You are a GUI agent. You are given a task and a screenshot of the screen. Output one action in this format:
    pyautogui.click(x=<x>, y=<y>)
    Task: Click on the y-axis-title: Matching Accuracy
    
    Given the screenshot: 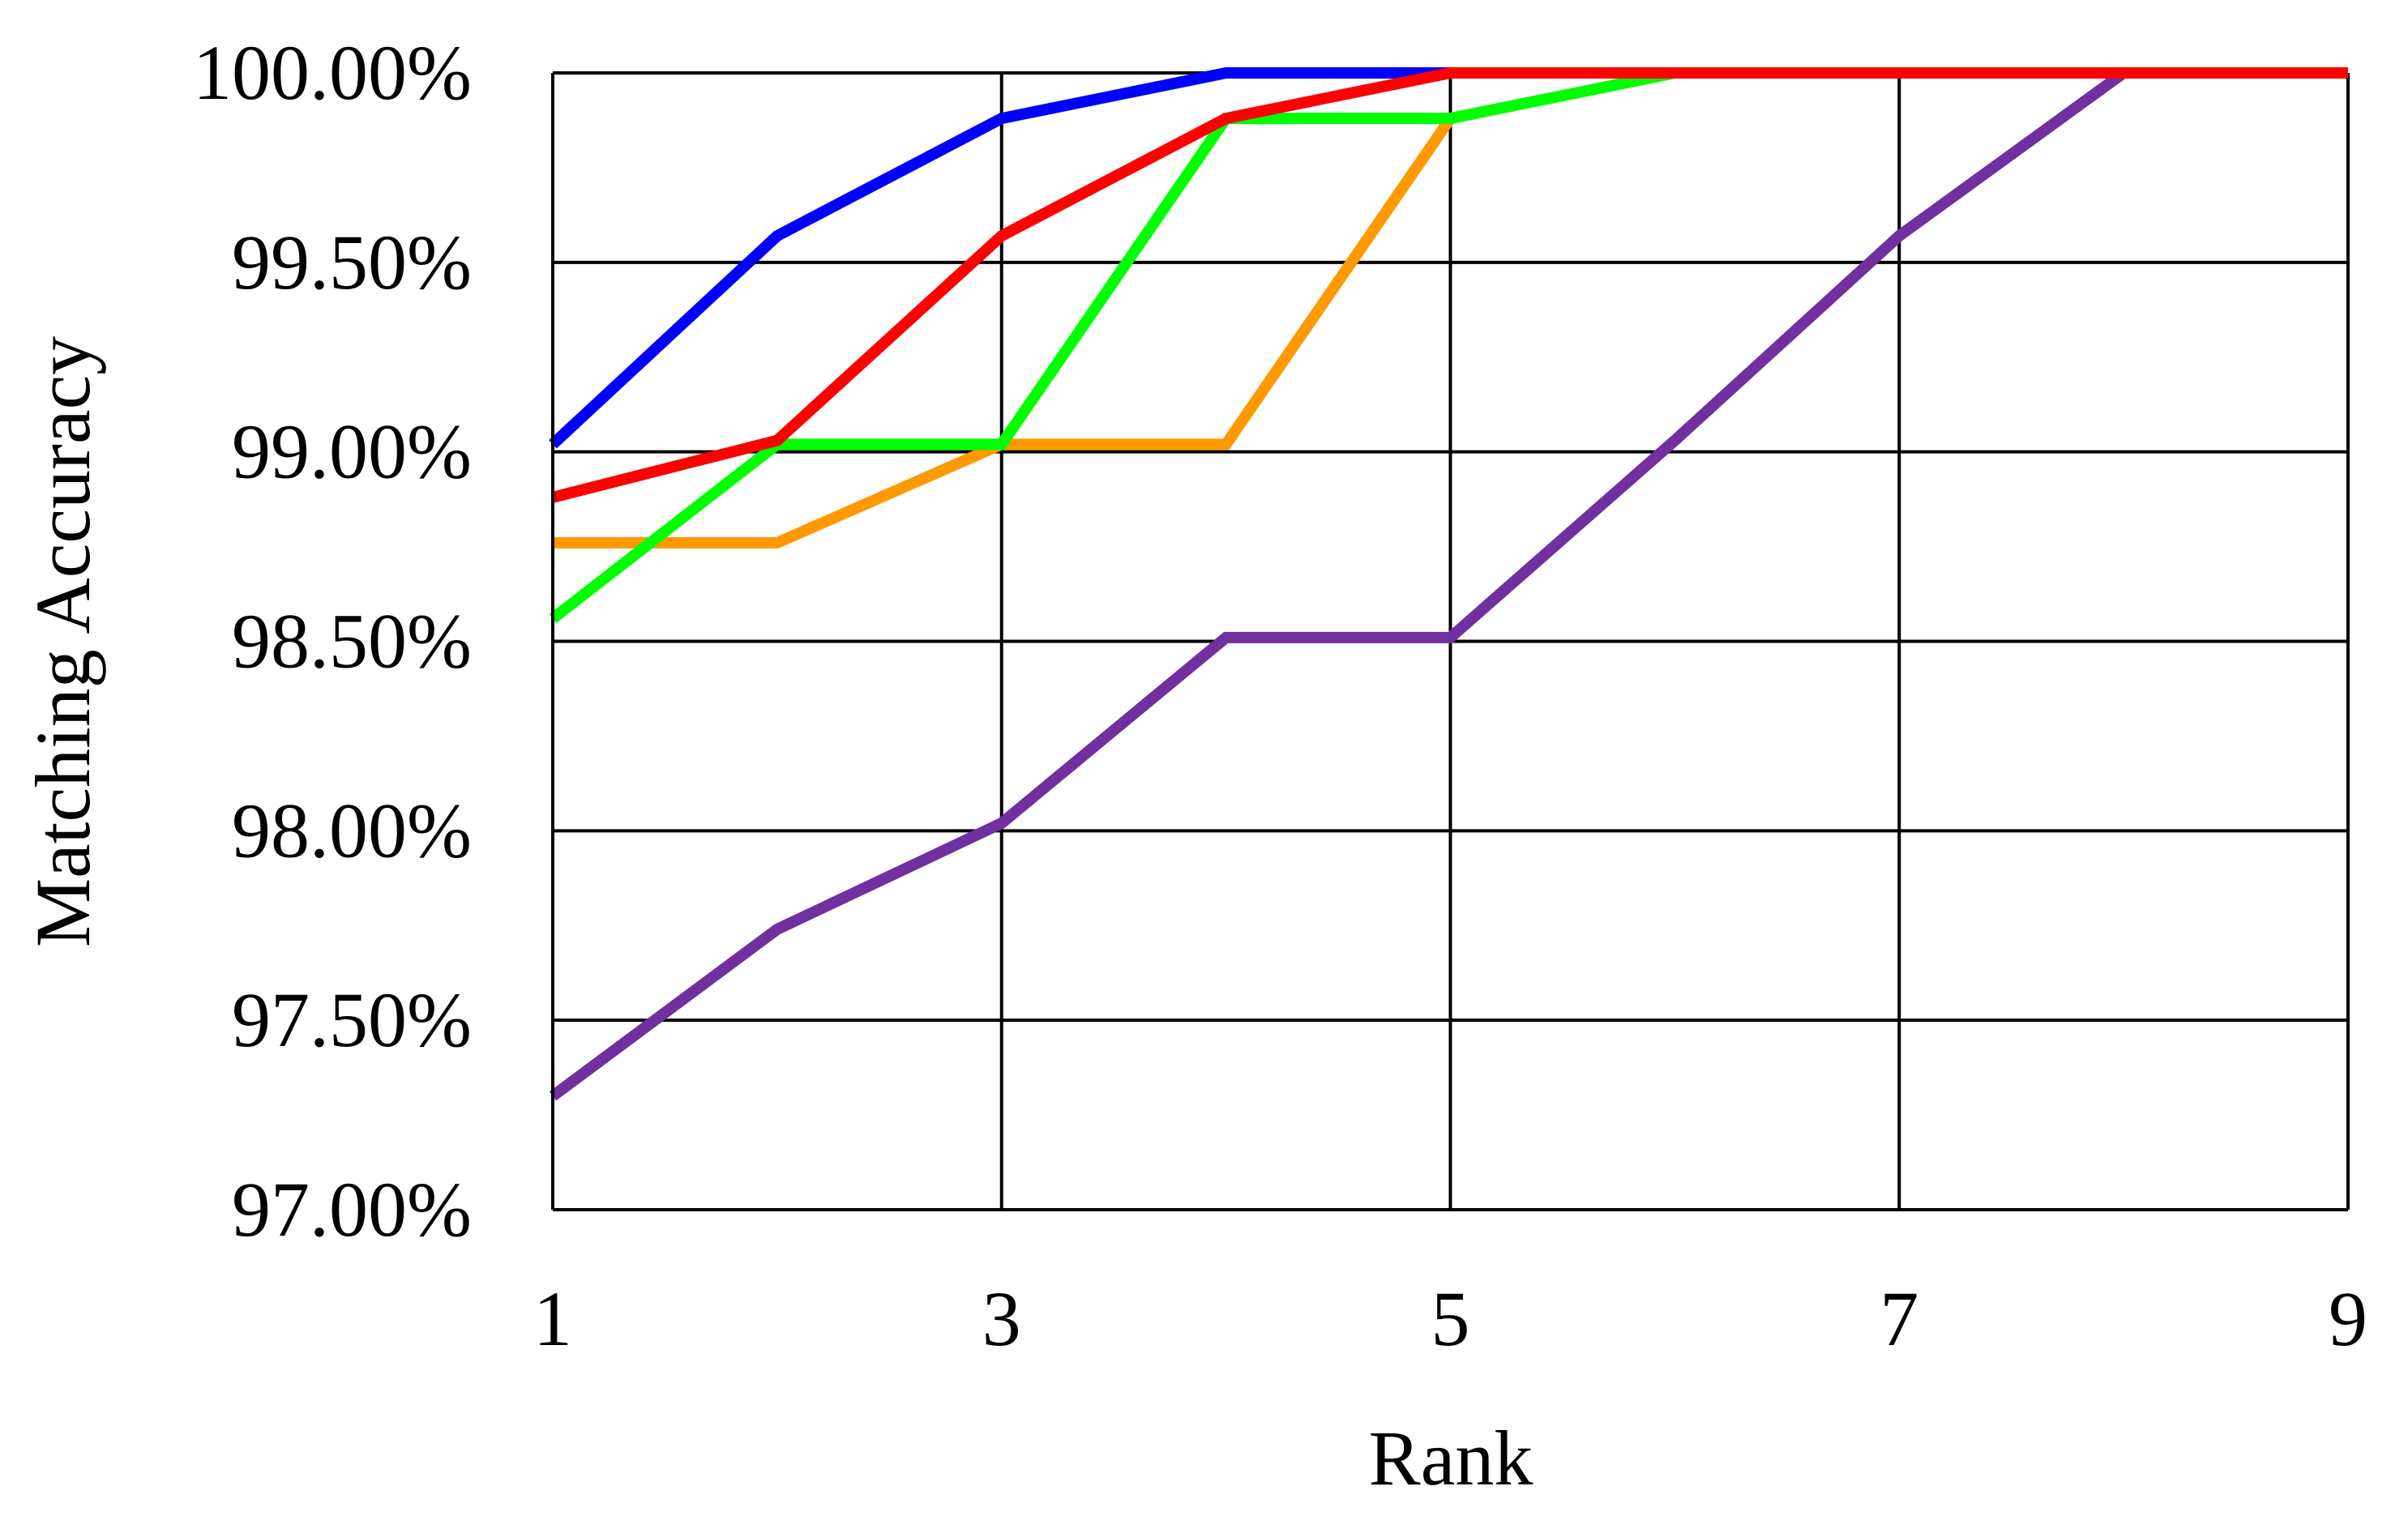 What is the action you would take?
    pyautogui.click(x=62, y=641)
    